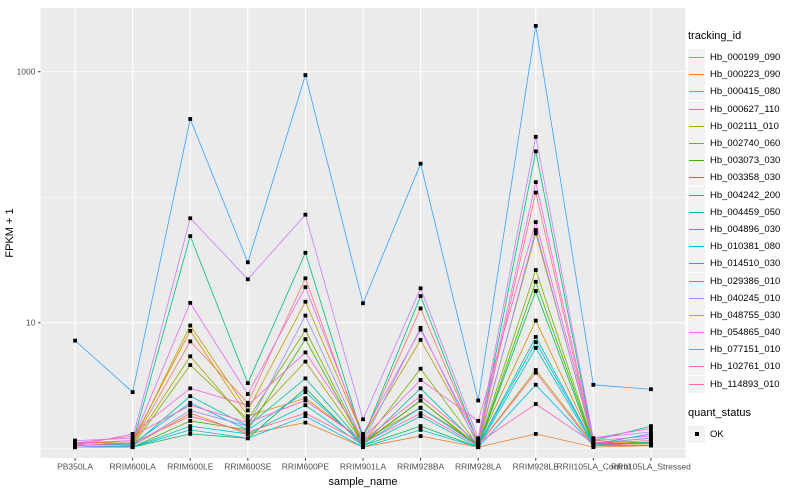 This screenshot has height=500, width=800. I want to click on quant-ok-key, so click(696, 434).